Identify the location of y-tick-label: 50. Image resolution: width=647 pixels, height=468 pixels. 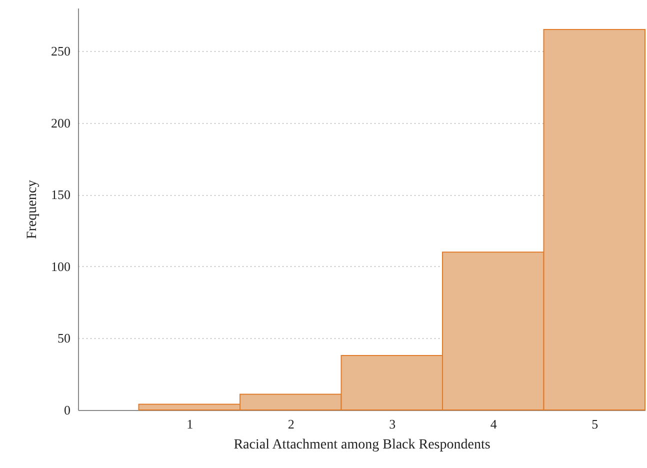
(64, 338).